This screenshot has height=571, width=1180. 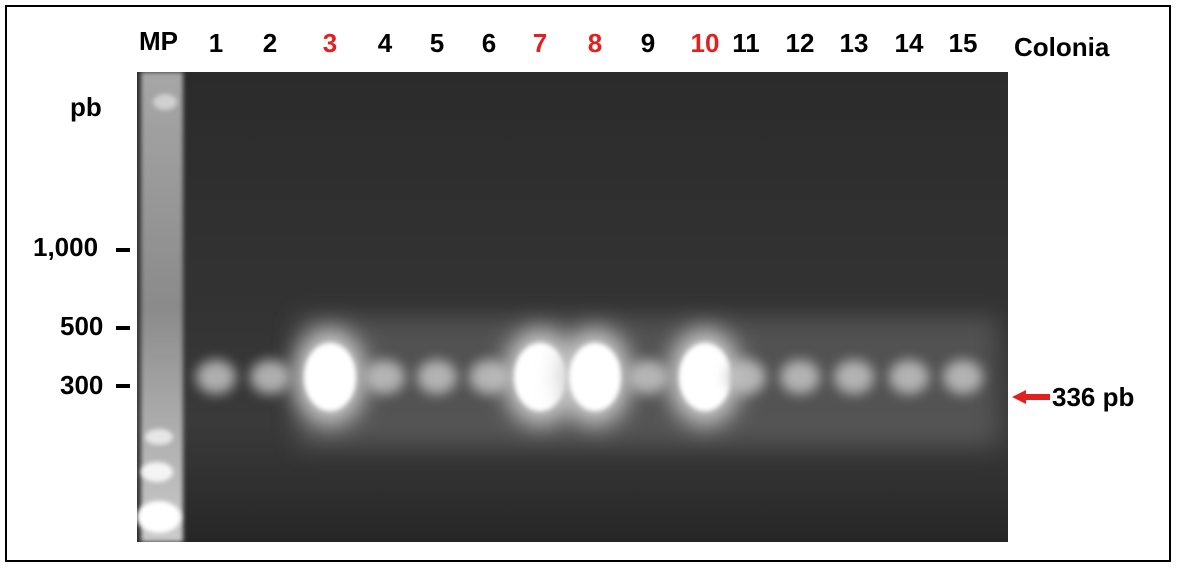 I want to click on size-marker-1000: 1,000, so click(x=66, y=247).